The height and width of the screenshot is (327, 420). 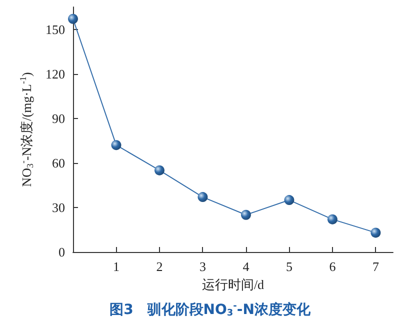 What do you see at coordinates (332, 266) in the screenshot?
I see `x-tick-label: 6` at bounding box center [332, 266].